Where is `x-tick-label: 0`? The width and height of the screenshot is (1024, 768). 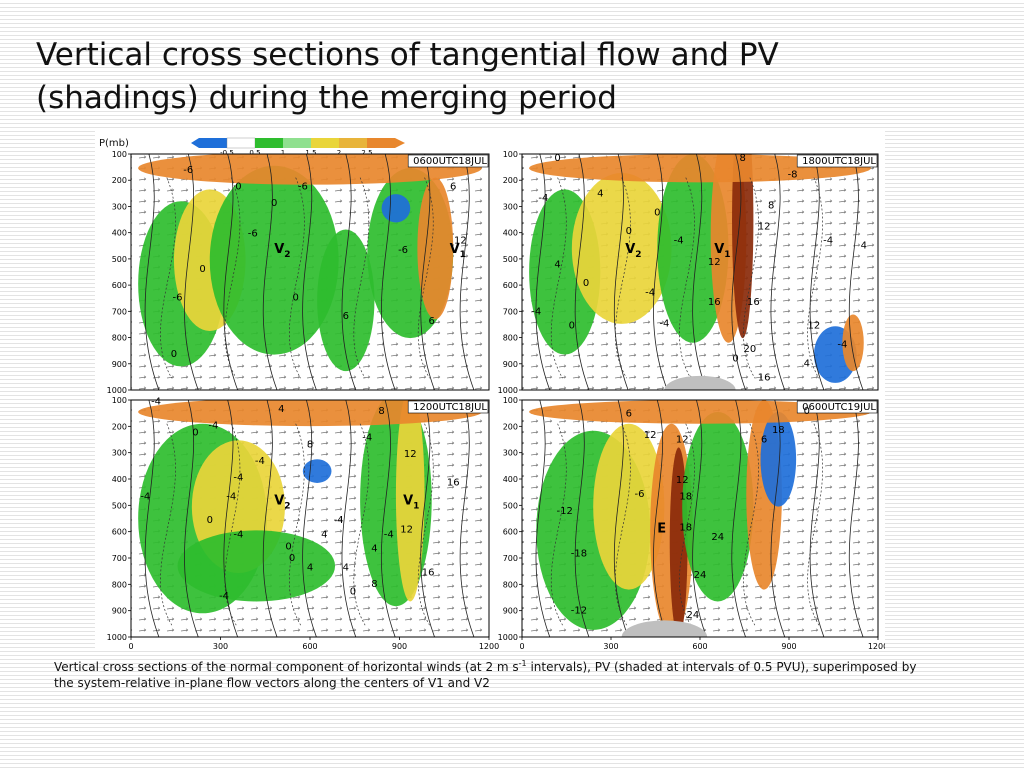 x-tick-label: 0 is located at coordinates (130, 646).